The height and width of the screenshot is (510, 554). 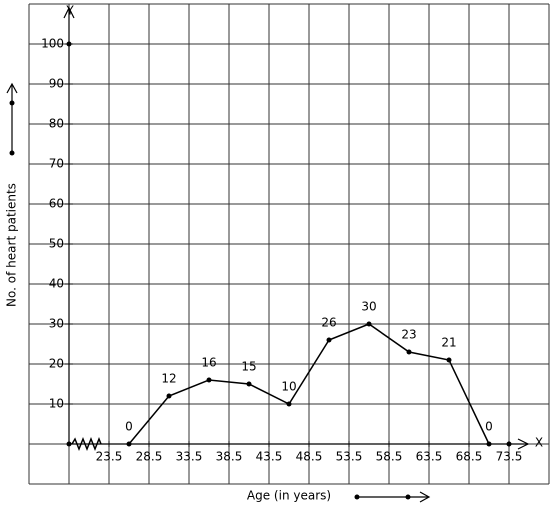 What do you see at coordinates (389, 457) in the screenshot?
I see `x-tick-label: 58.5` at bounding box center [389, 457].